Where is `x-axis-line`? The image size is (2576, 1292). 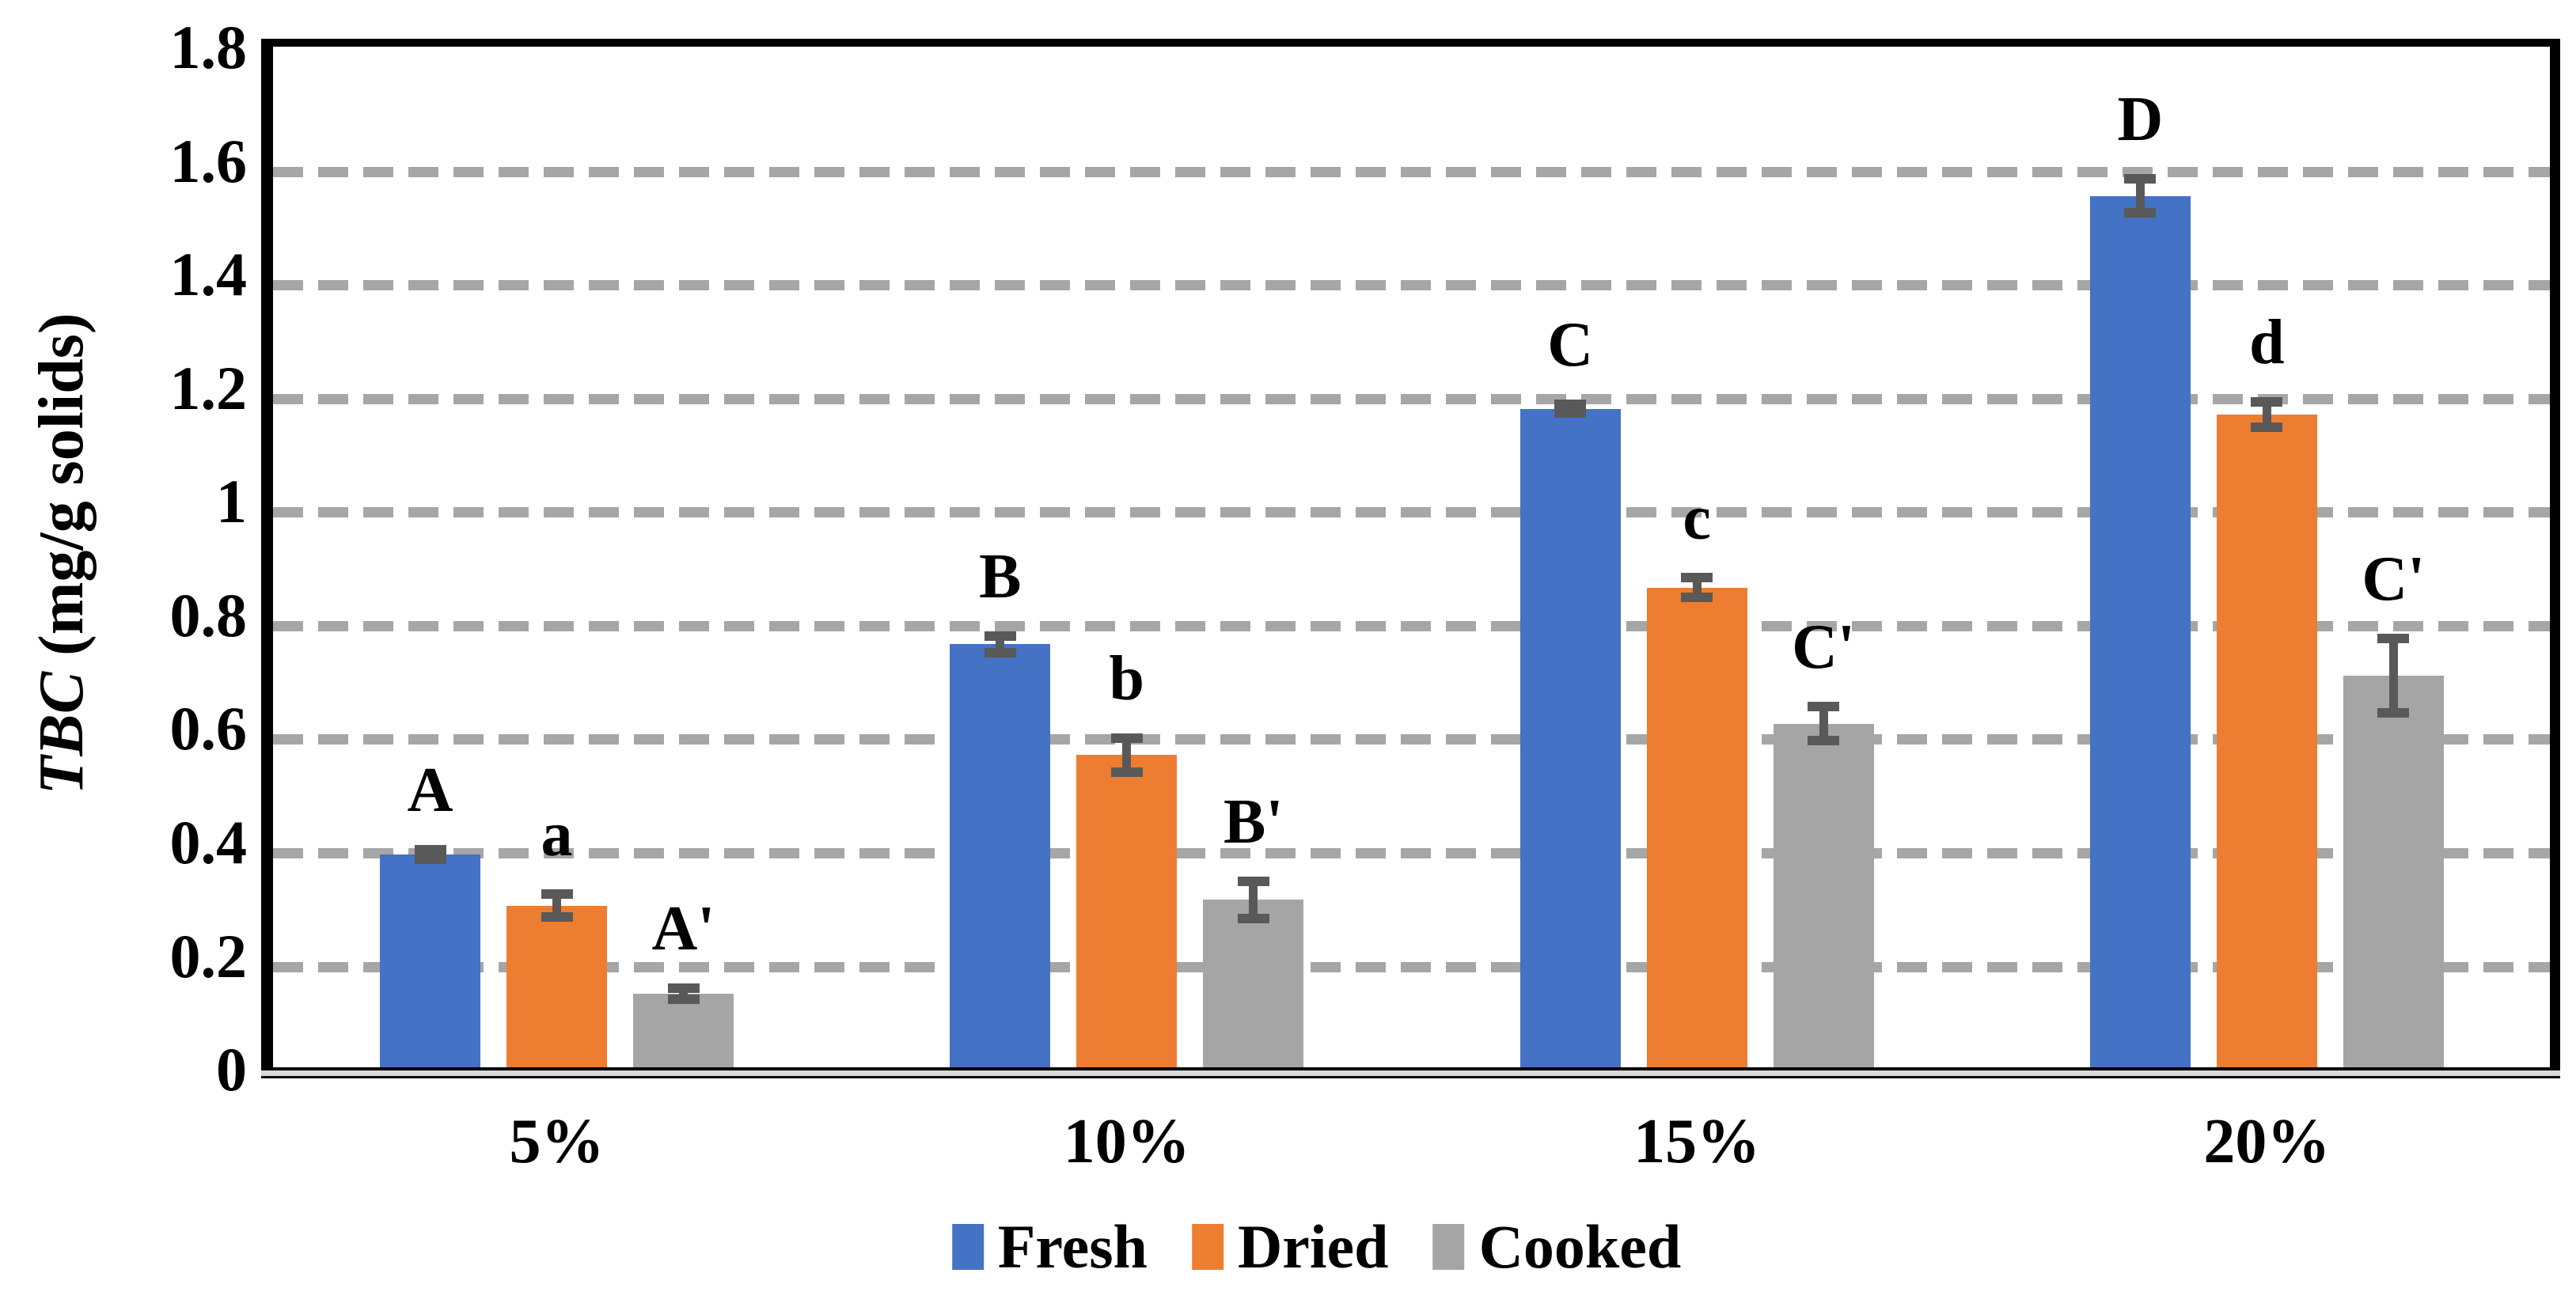 x-axis-line is located at coordinates (1410, 1072).